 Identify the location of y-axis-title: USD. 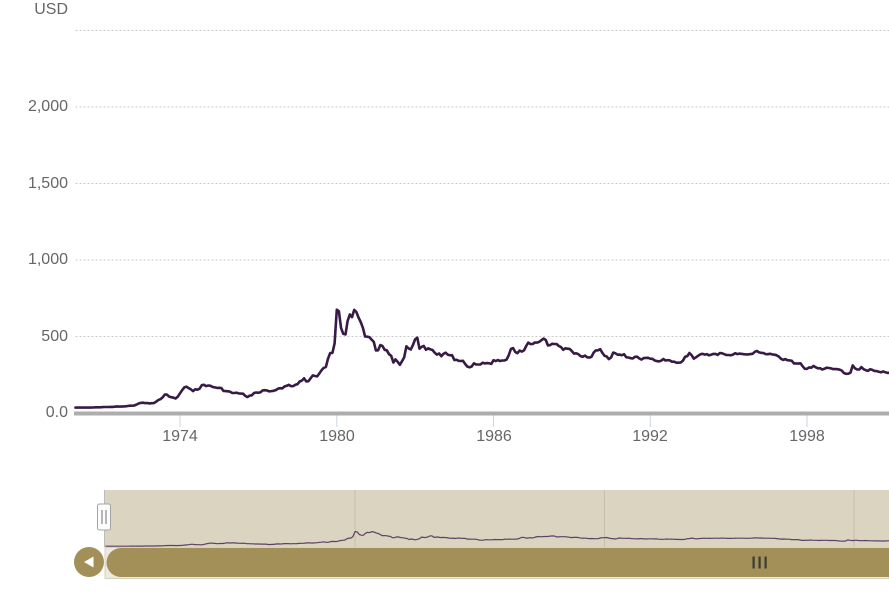
(51, 9).